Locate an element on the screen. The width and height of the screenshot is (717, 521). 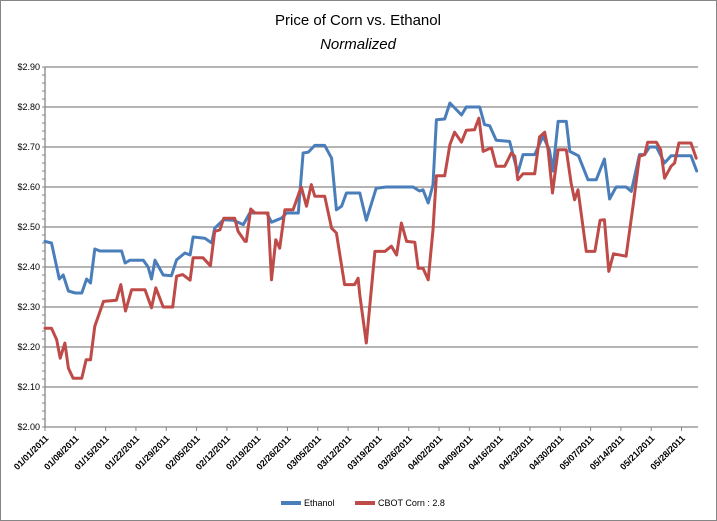
y-tick-label: $2.50 is located at coordinates (28, 227).